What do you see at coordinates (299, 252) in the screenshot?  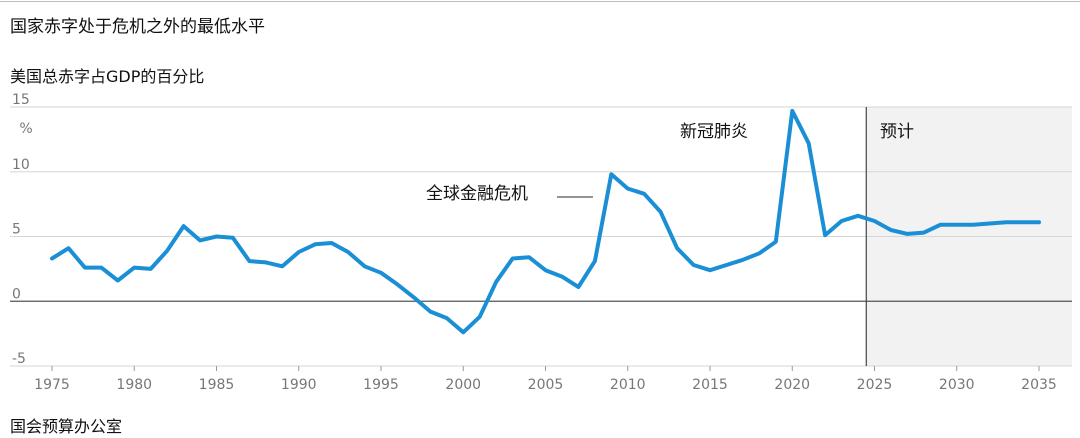 I see `data-point-1990` at bounding box center [299, 252].